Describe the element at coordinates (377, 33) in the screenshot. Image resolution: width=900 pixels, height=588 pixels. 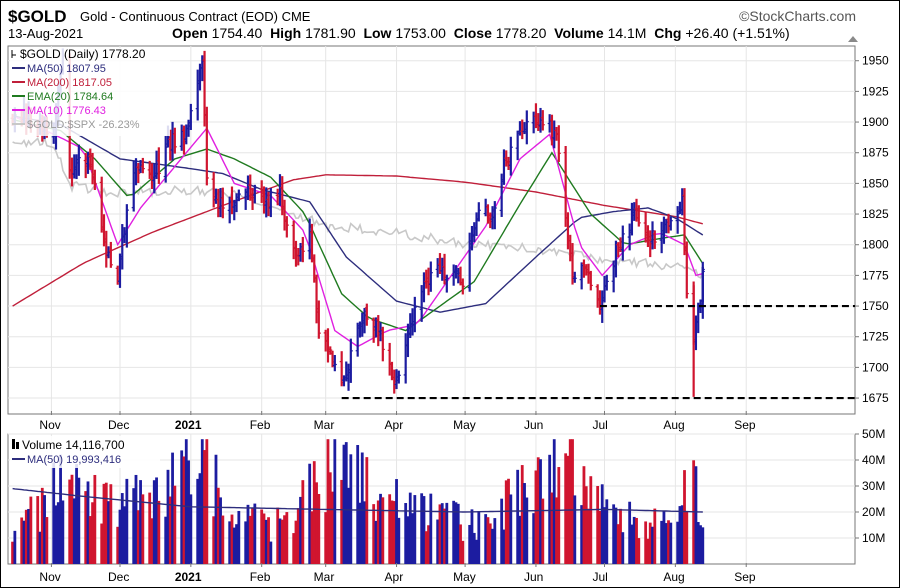
I see `low-label: Low` at that location.